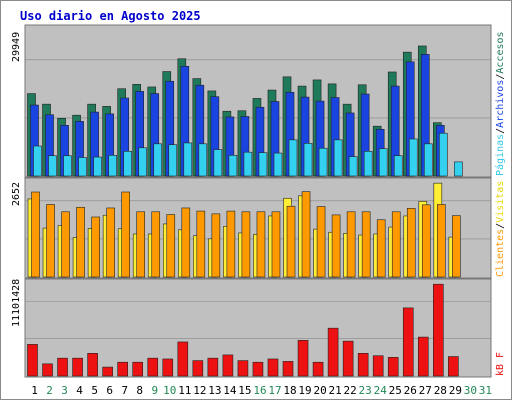  I want to click on x-tick-label: 9, so click(154, 390).